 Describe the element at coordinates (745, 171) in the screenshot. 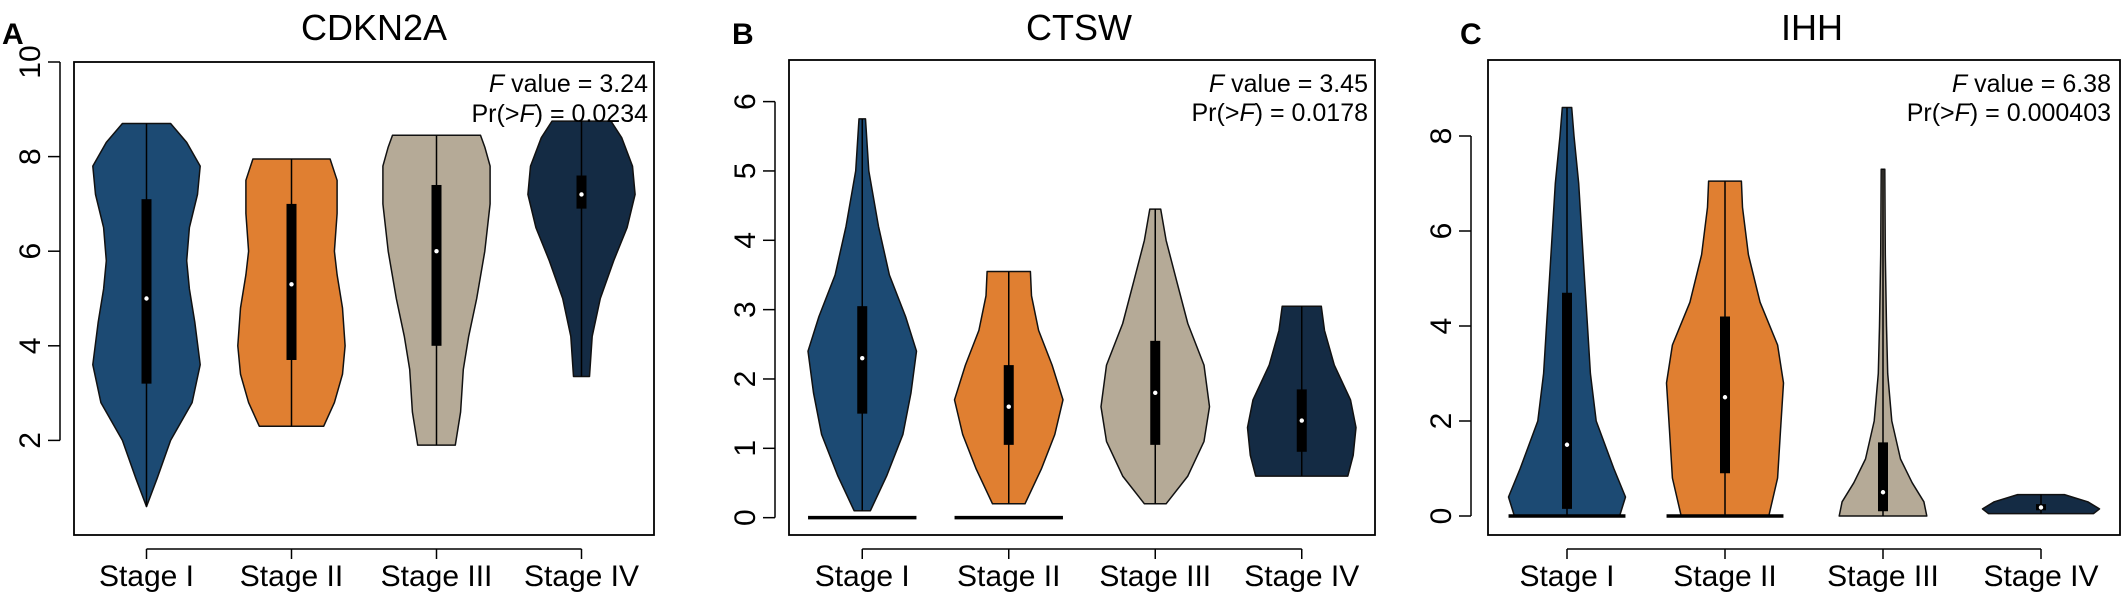

I see `y-tick-label: 5` at that location.